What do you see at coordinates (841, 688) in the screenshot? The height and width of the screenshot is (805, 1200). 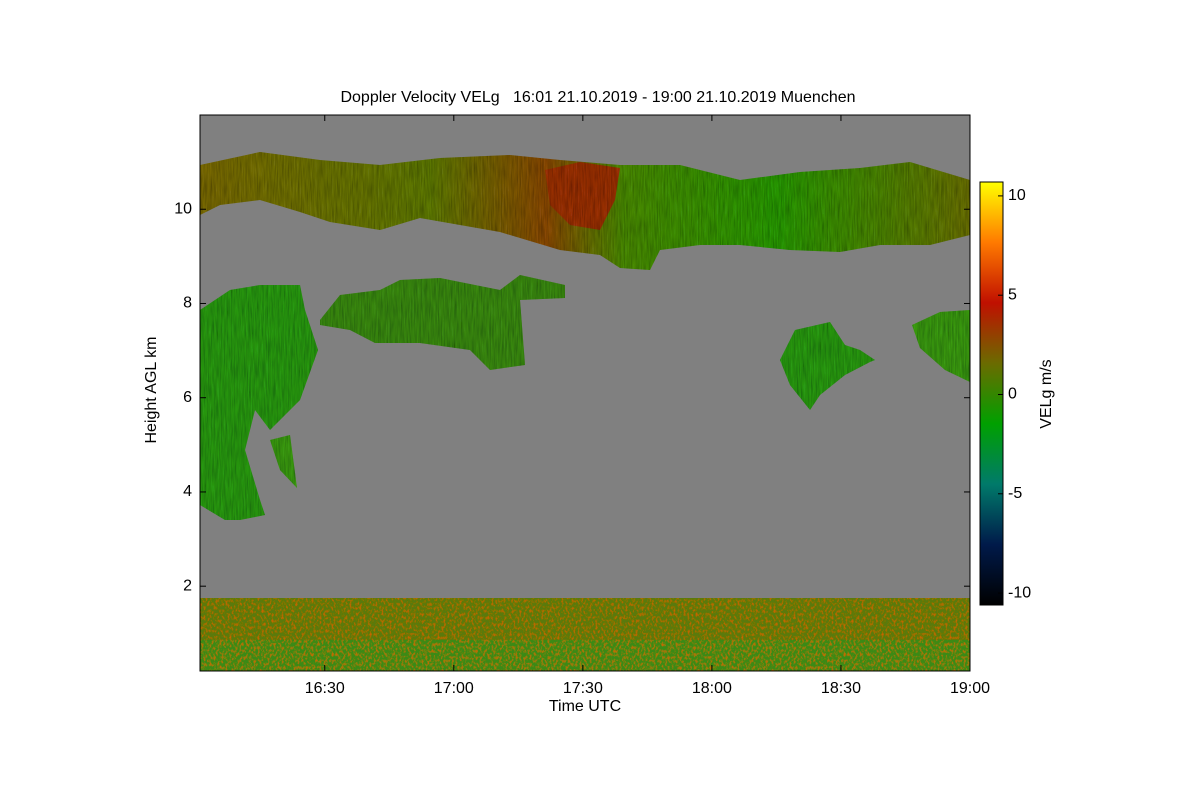 I see `x-tick-label: 18:30` at bounding box center [841, 688].